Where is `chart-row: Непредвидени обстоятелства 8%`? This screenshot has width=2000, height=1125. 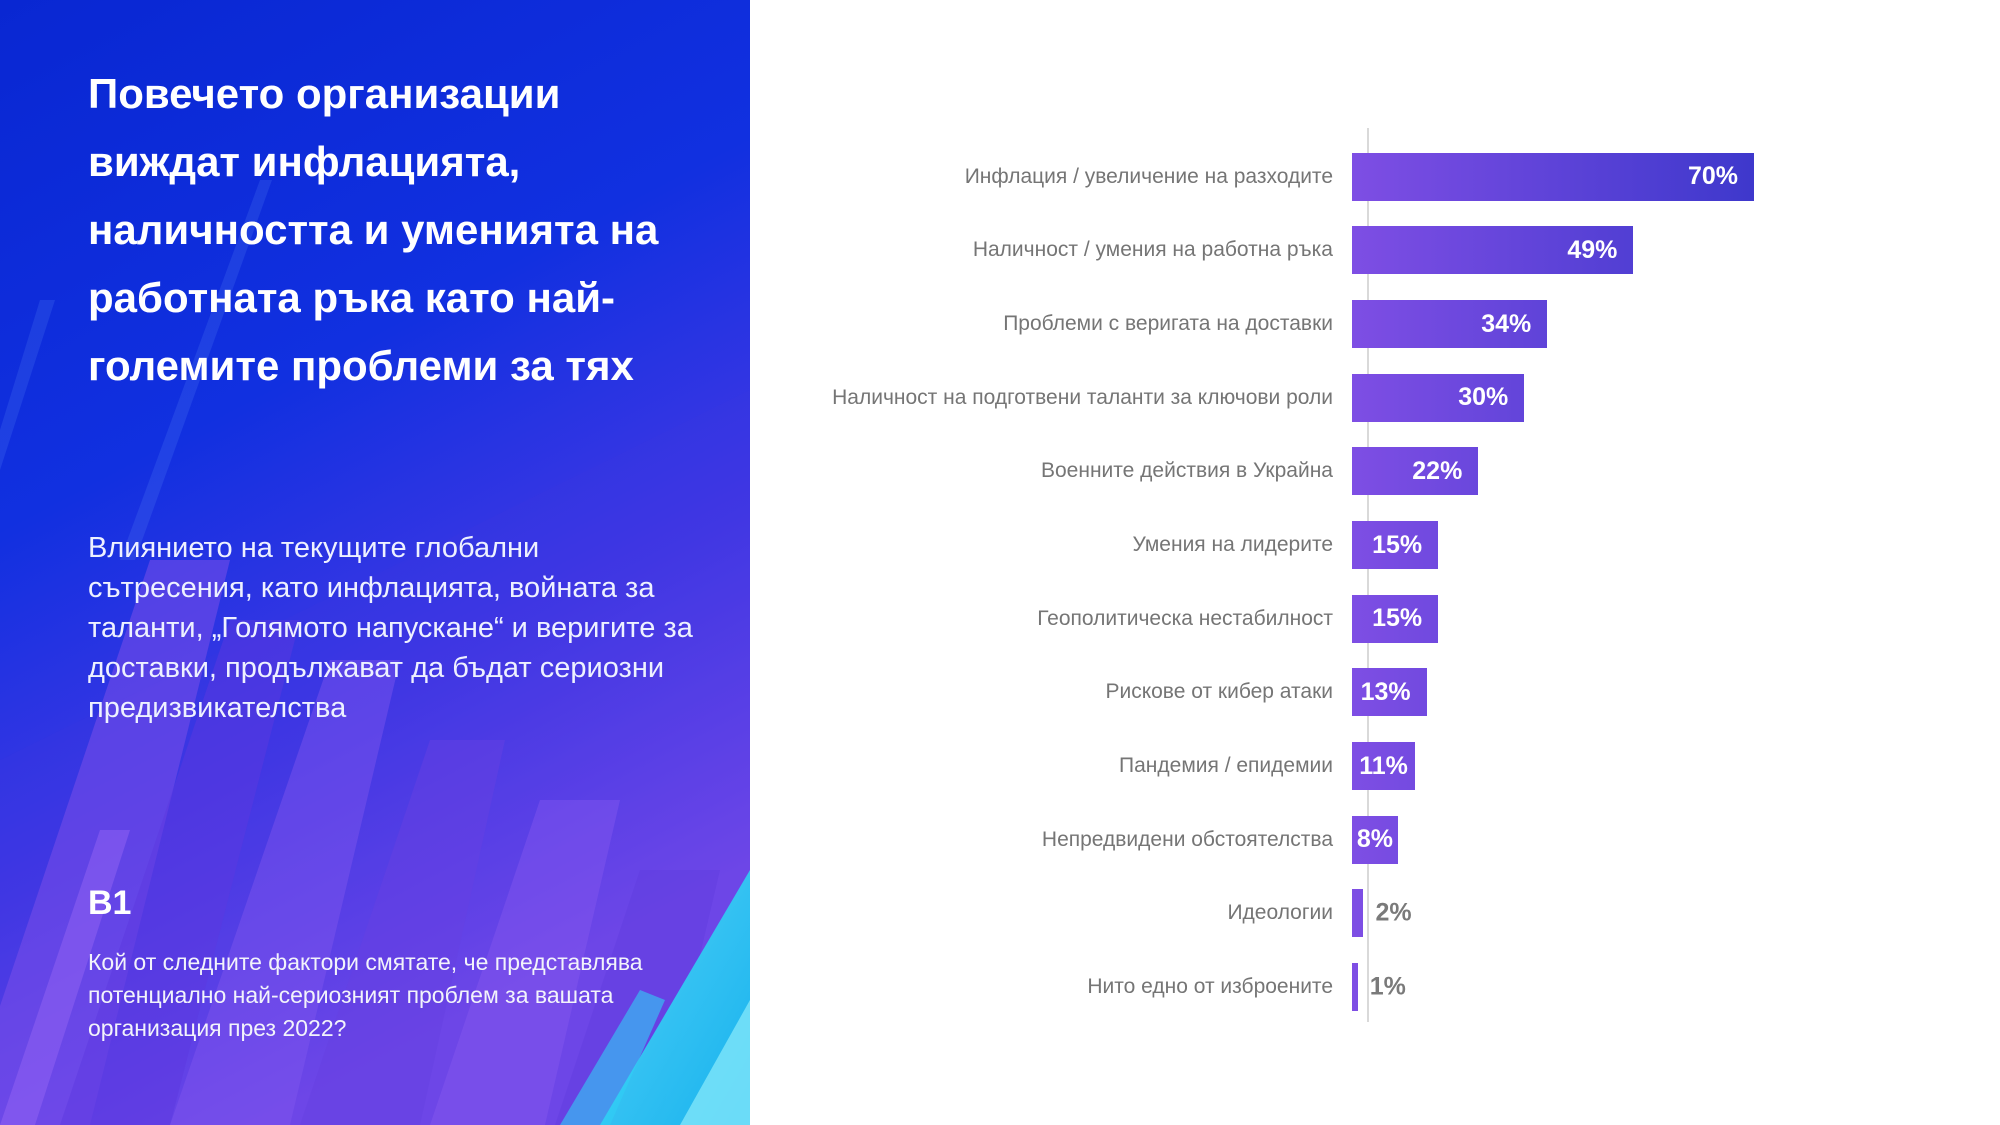 chart-row: Непредвидени обстоятелства 8% is located at coordinates (1370, 840).